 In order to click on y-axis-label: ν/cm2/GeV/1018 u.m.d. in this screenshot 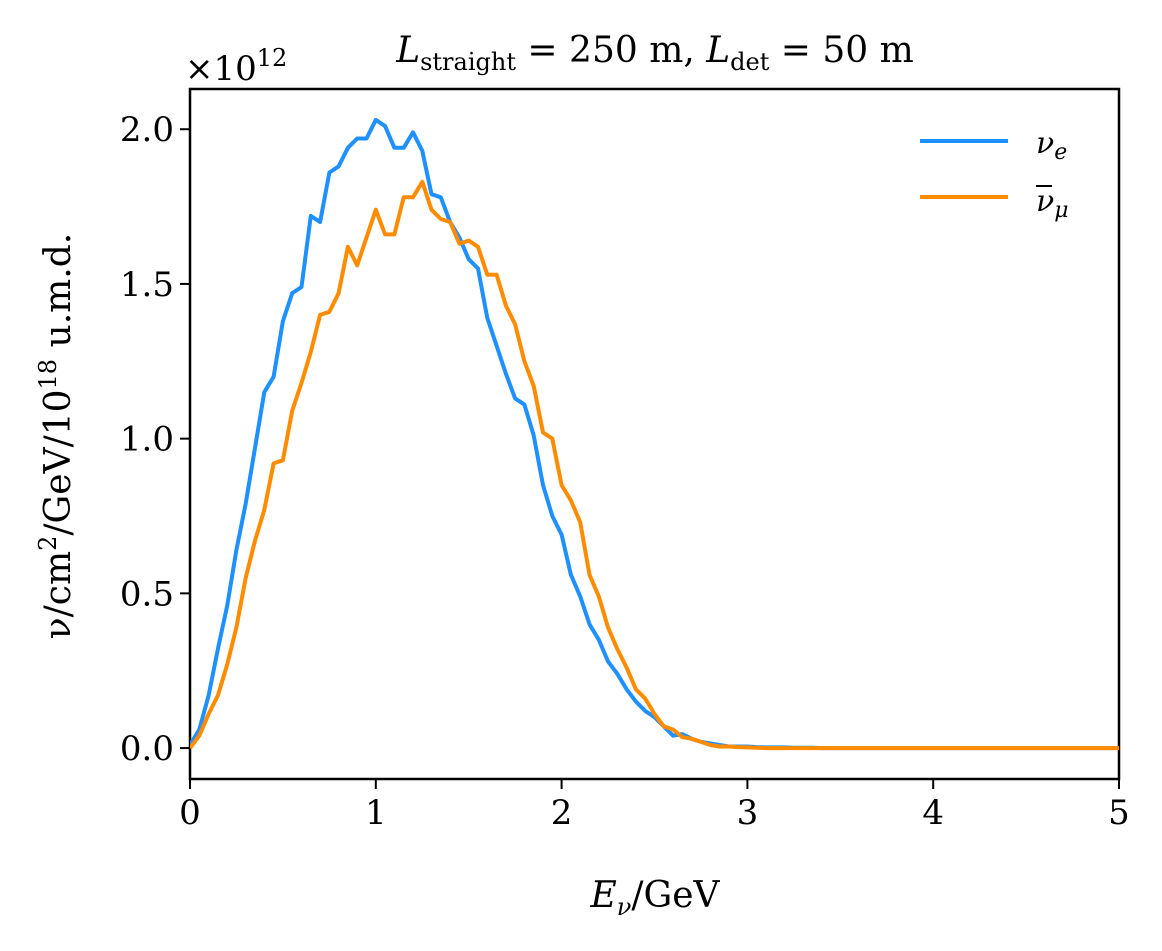, I will do `click(56, 436)`.